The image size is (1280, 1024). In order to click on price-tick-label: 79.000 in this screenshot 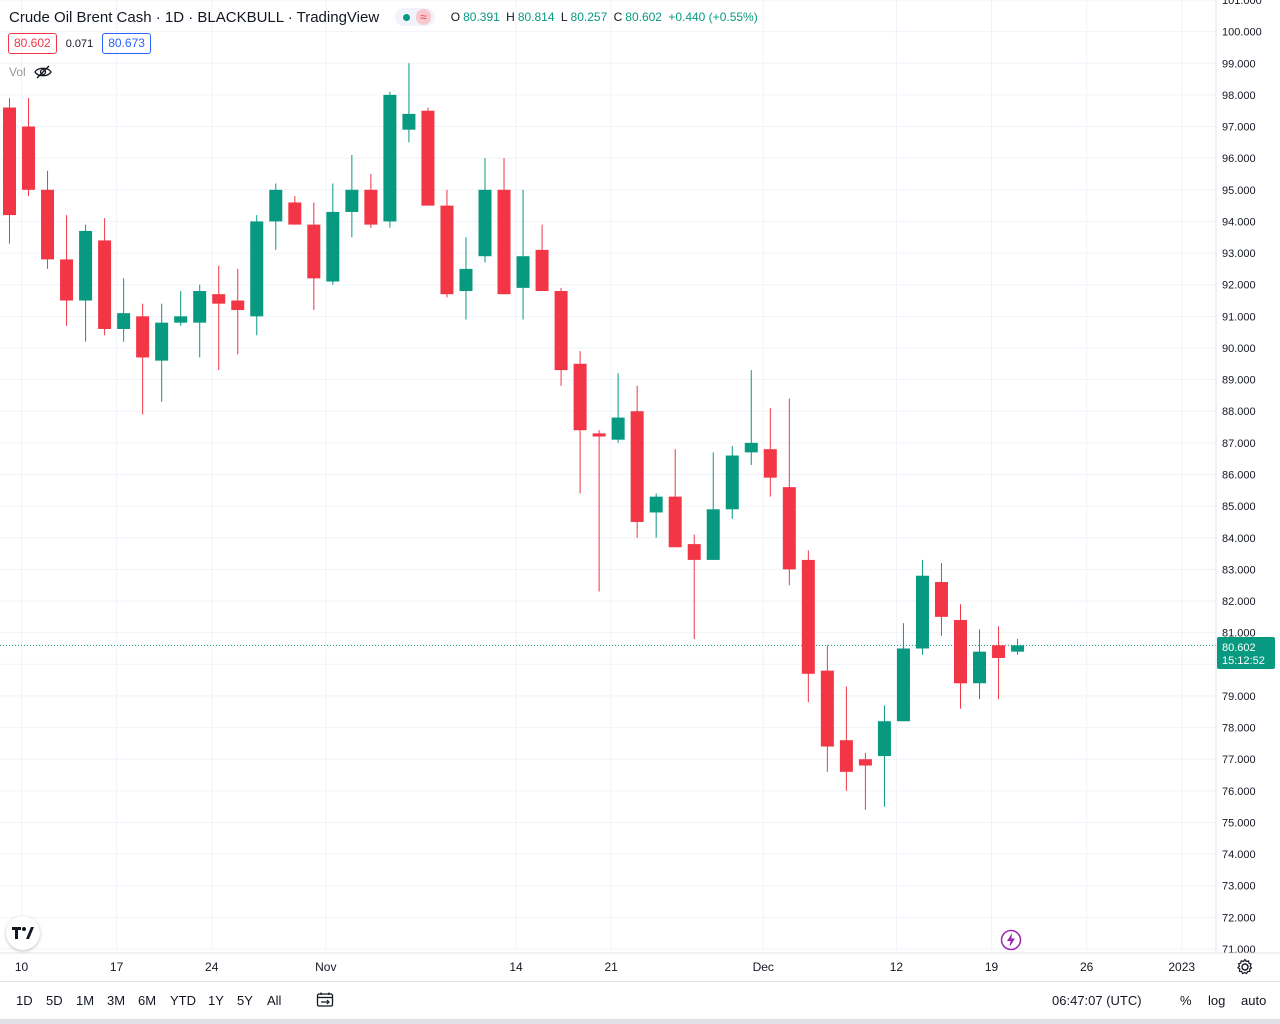, I will do `click(1239, 697)`.